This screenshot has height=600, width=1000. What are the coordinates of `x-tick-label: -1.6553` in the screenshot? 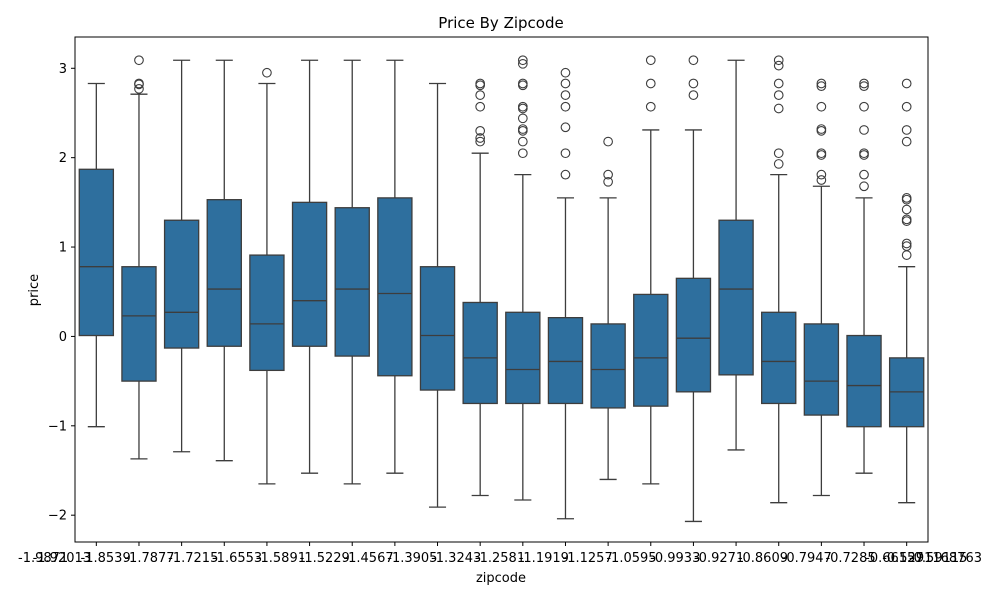 It's located at (237, 558).